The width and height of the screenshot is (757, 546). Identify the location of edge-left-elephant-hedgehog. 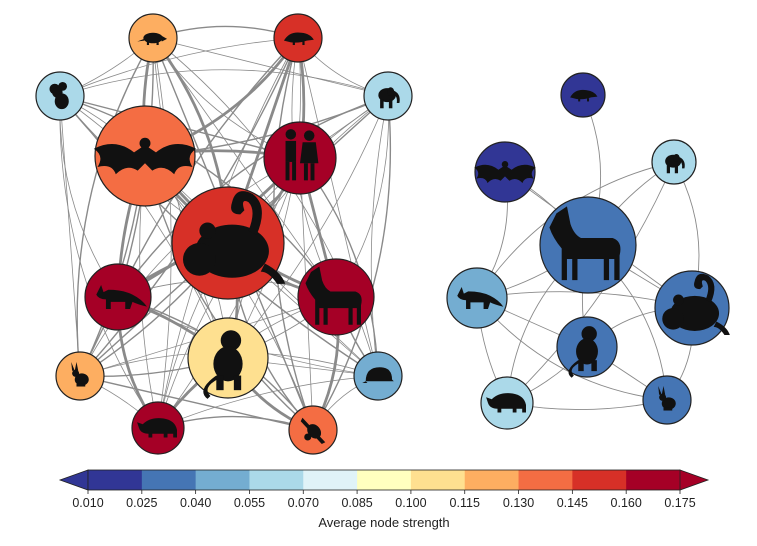
(379, 236).